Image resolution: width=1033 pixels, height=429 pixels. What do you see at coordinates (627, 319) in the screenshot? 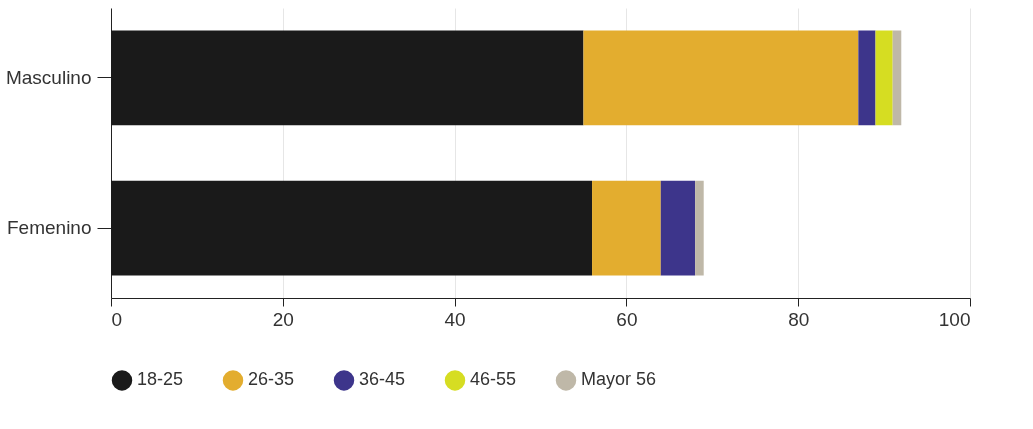
I see `x-tick-label: 60` at bounding box center [627, 319].